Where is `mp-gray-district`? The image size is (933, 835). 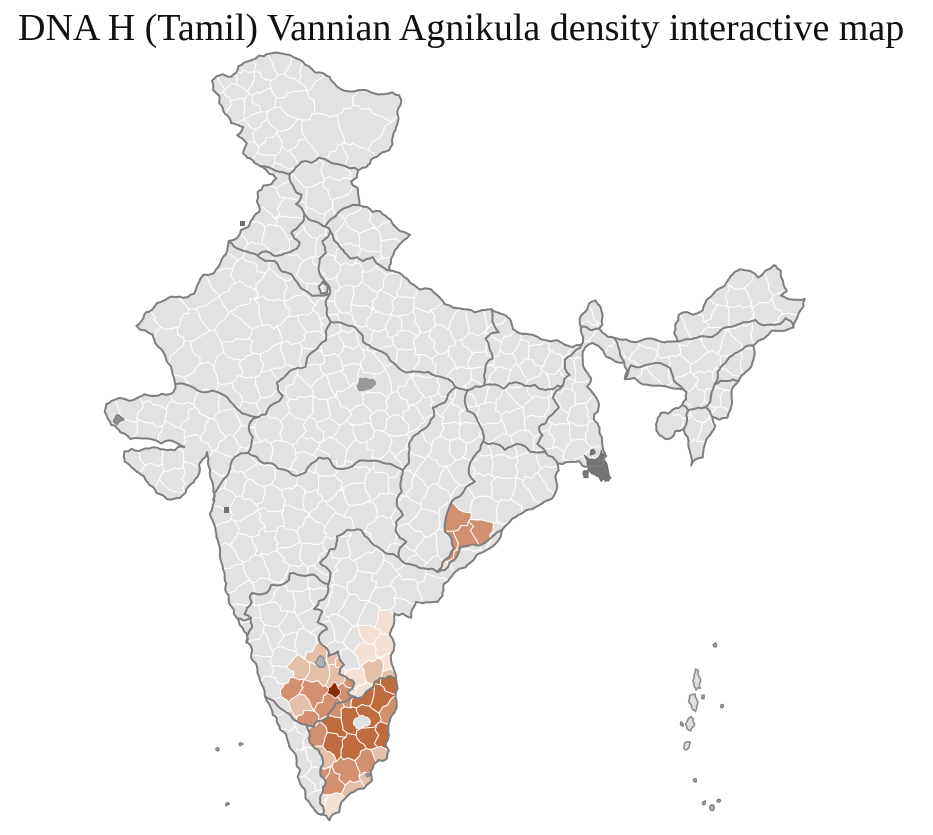 mp-gray-district is located at coordinates (366, 384).